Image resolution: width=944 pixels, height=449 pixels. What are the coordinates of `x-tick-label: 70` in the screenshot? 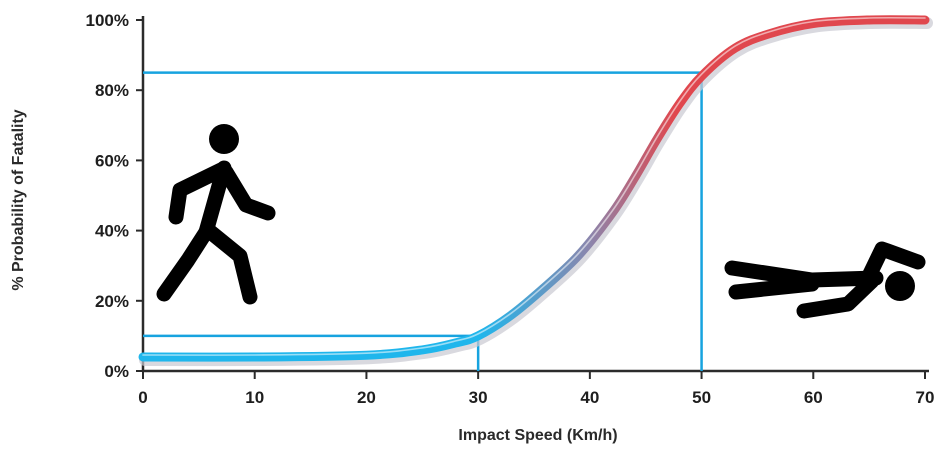 It's located at (925, 397).